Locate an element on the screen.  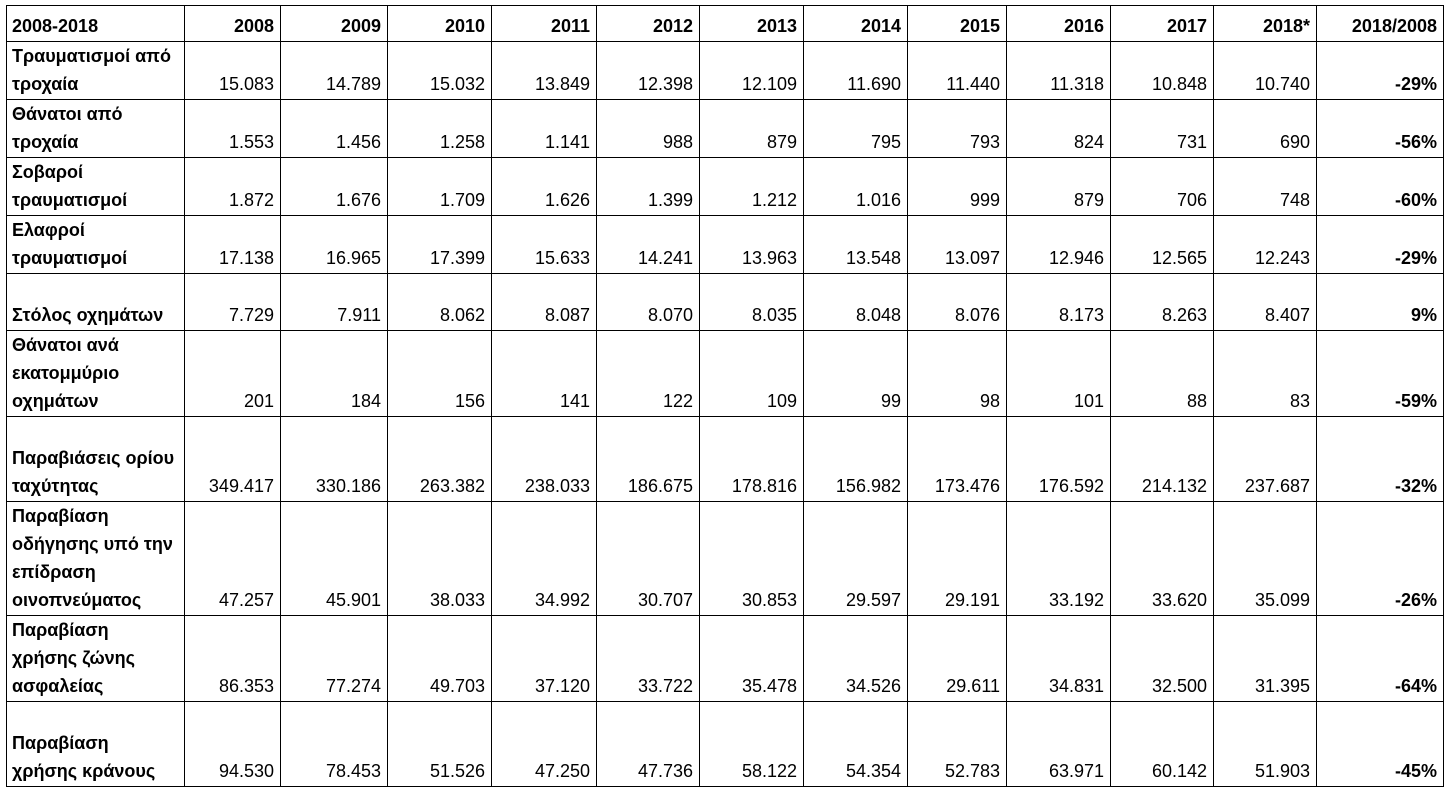
value-cell: 793 is located at coordinates (957, 128).